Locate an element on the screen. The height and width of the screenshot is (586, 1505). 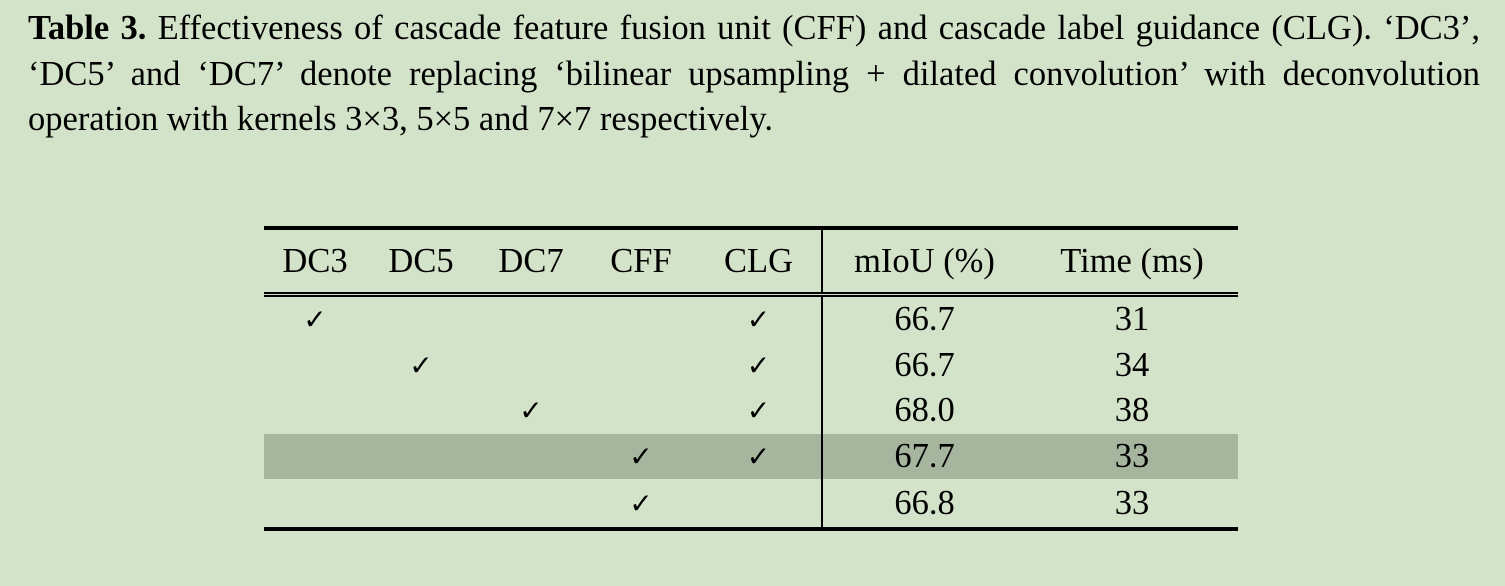
table-header-row: DC3 DC5 DC7 CFF CLG mIoU (%) Time (ms) is located at coordinates (751, 261).